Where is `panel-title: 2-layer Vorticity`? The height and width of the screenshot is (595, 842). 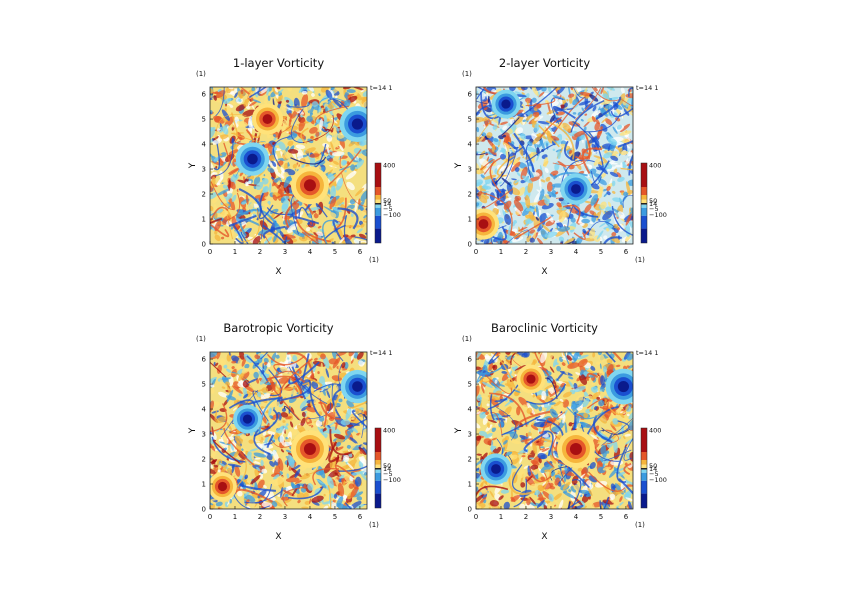 panel-title: 2-layer Vorticity is located at coordinates (544, 63).